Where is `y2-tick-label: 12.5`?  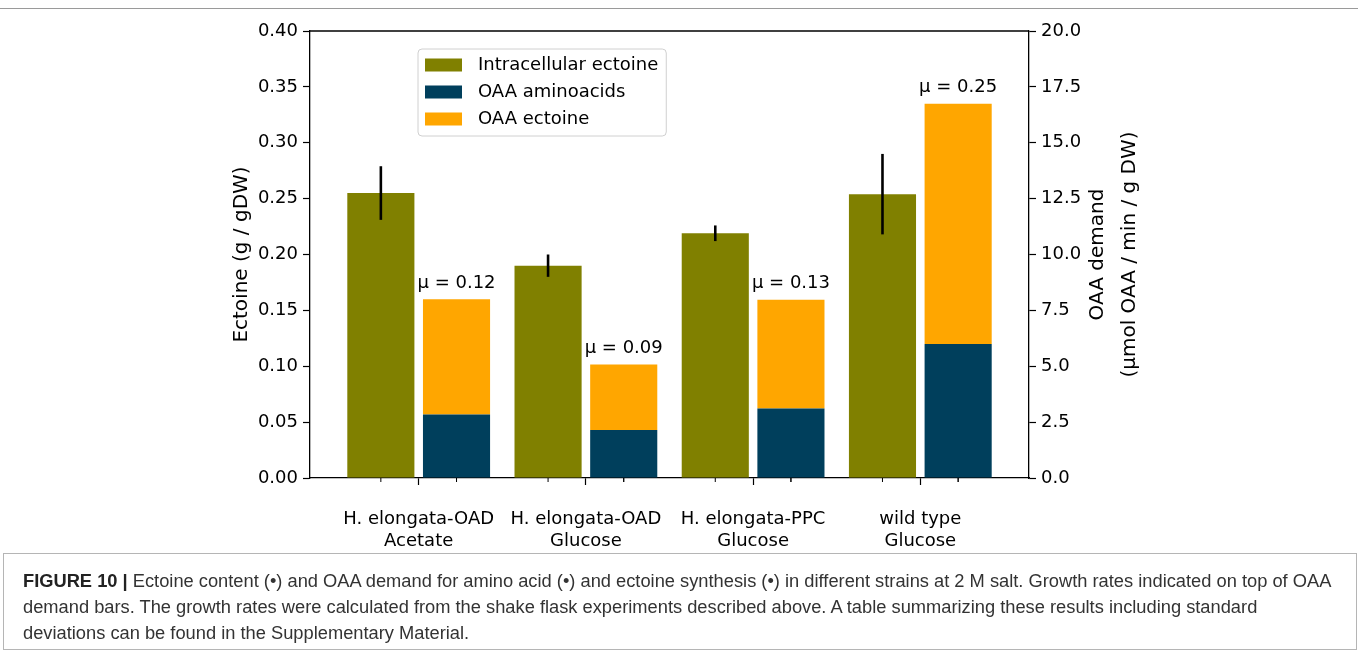 y2-tick-label: 12.5 is located at coordinates (1061, 197).